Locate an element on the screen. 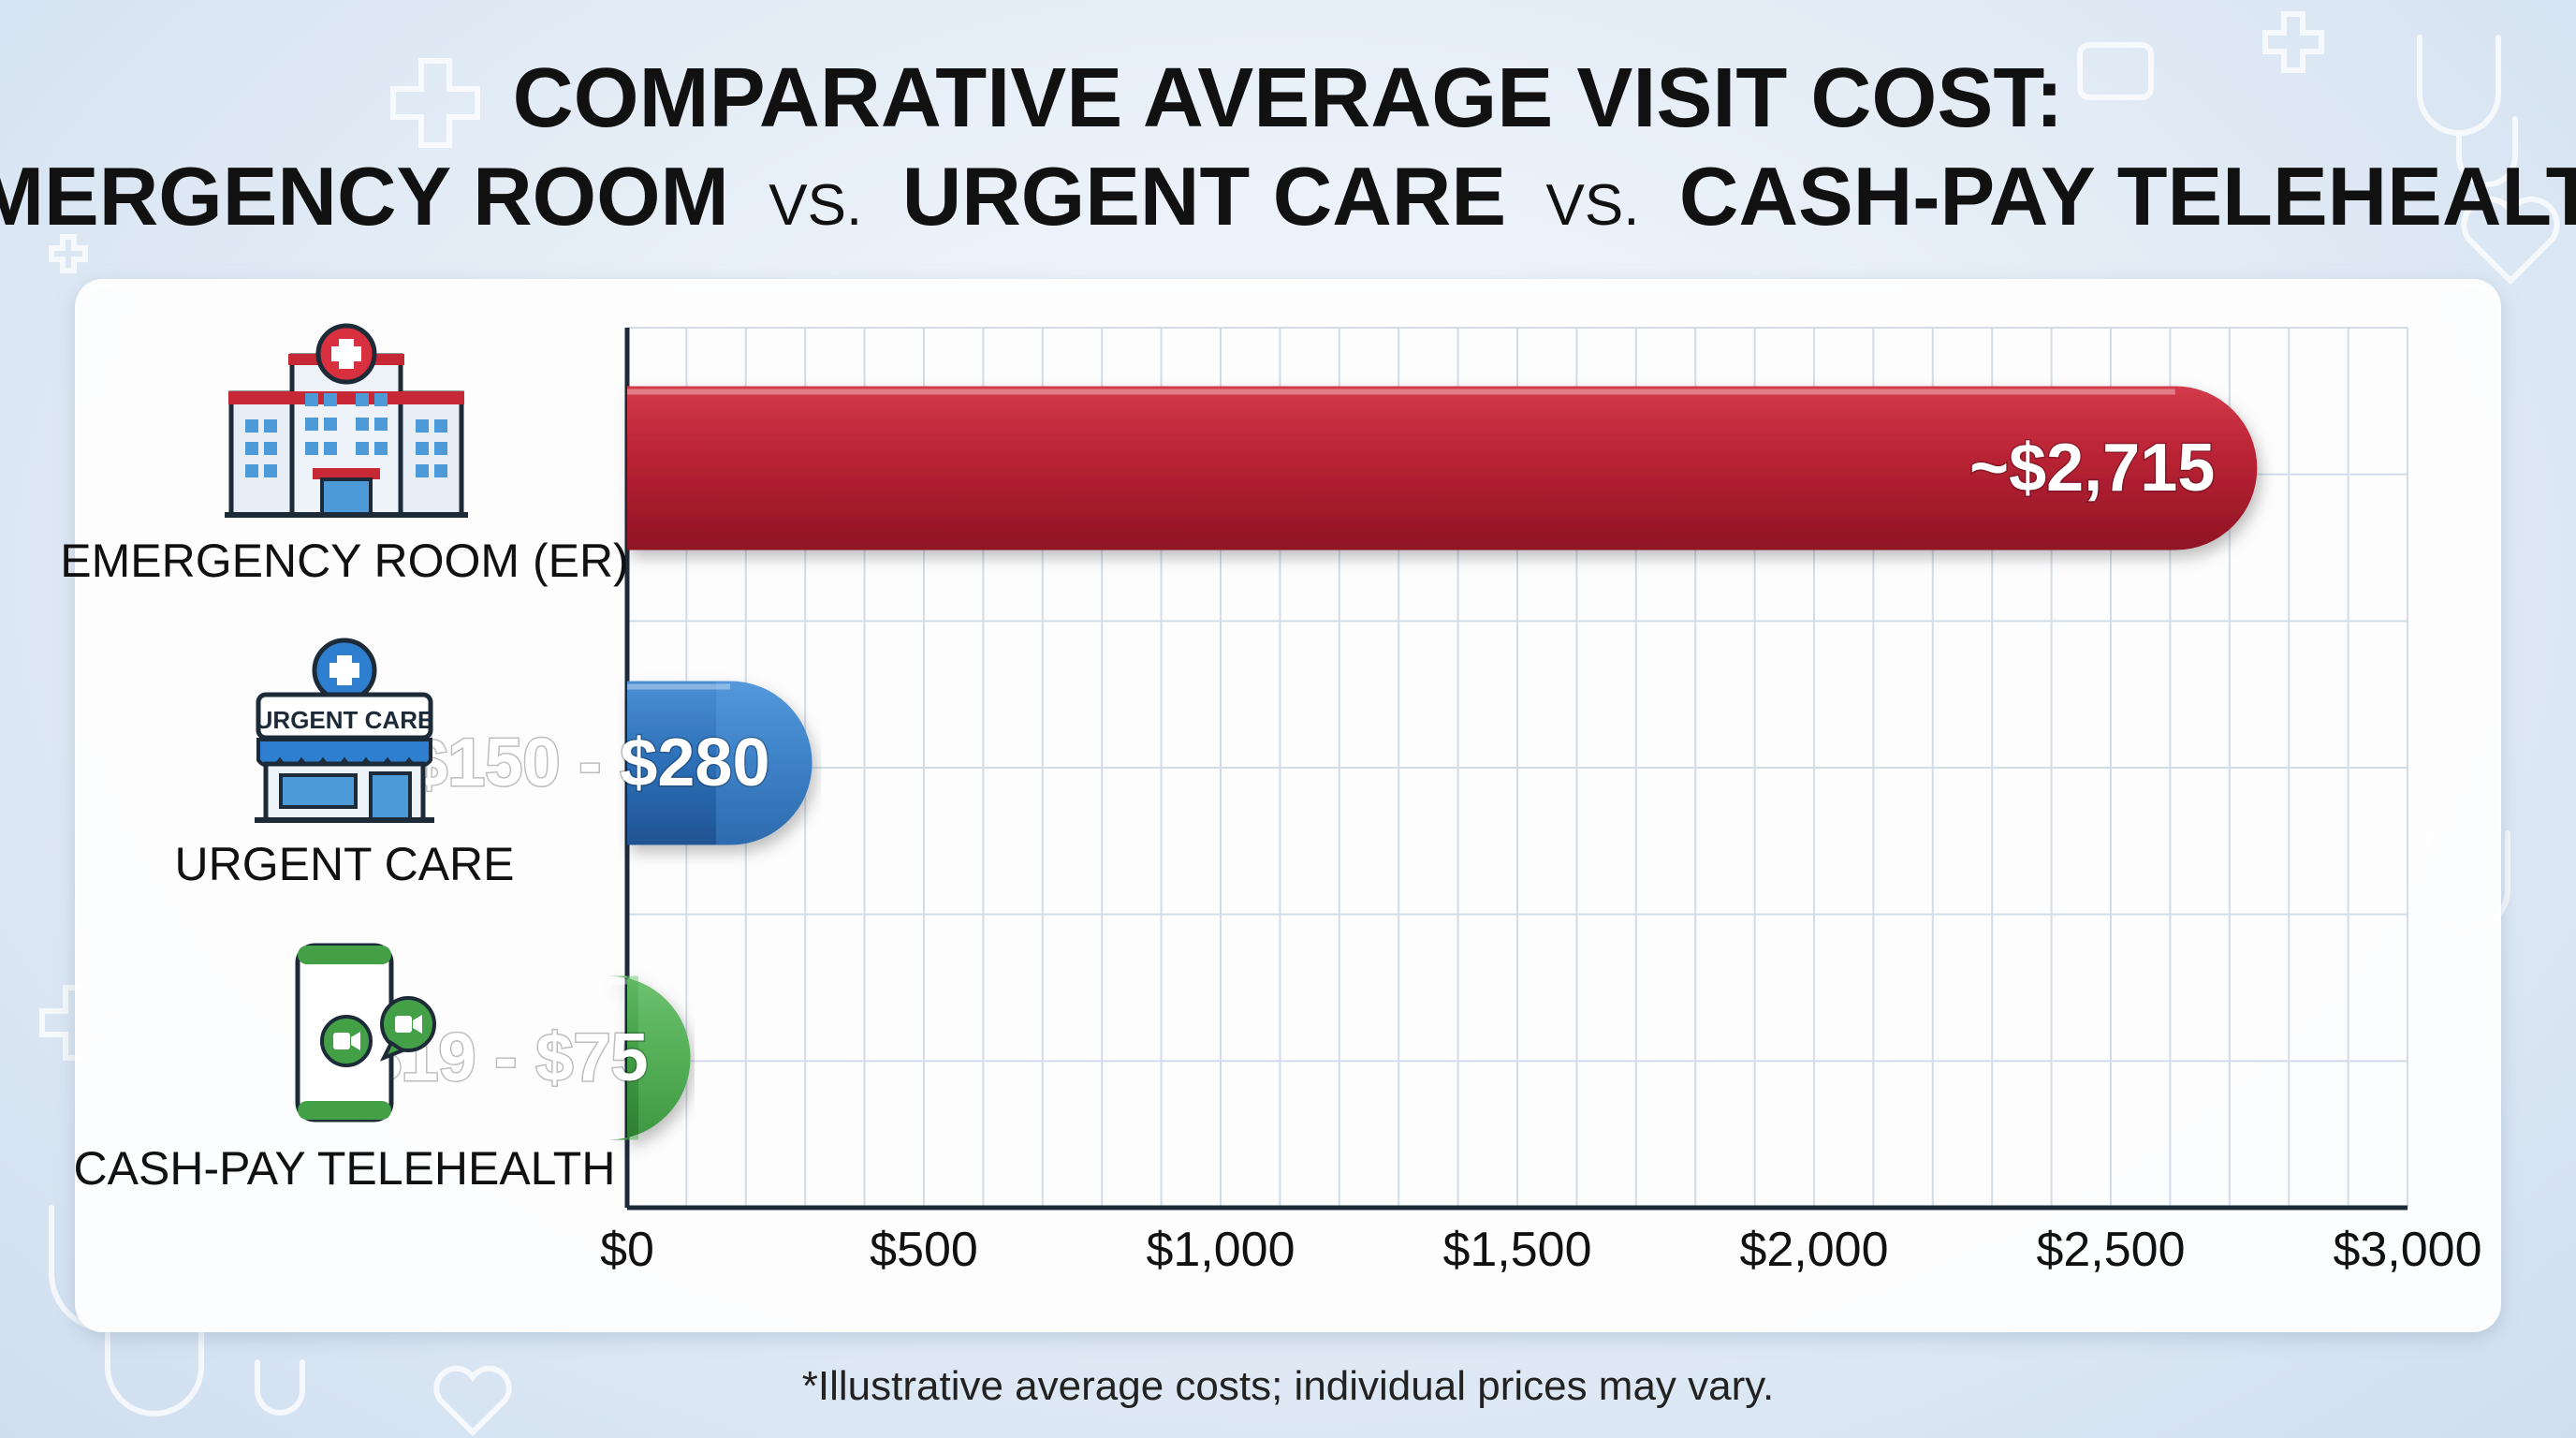 The height and width of the screenshot is (1438, 2576). category-label: CASH-PAY TELEHEALTH is located at coordinates (345, 1168).